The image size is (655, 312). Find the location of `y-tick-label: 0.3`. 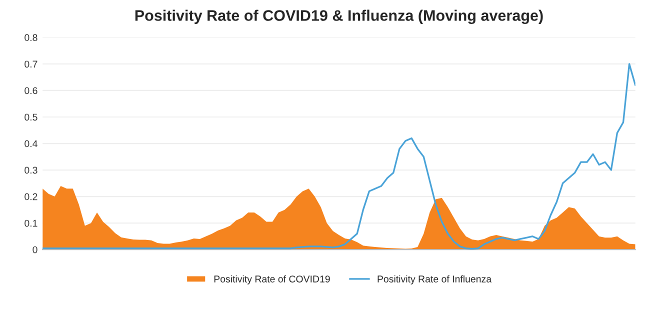

y-tick-label: 0.3 is located at coordinates (31, 170).